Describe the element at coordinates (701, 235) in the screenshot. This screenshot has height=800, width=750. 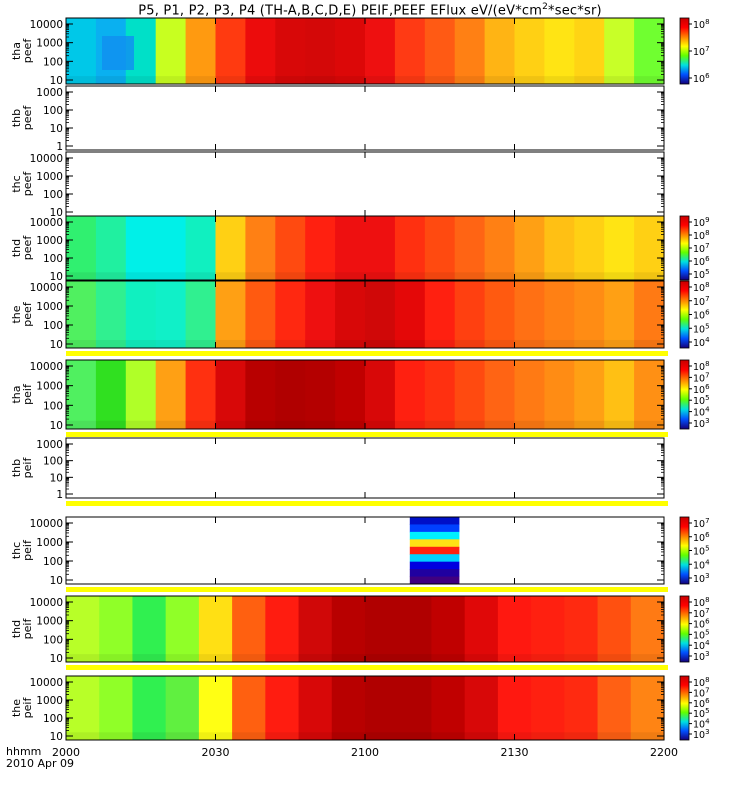
I see `thd-peef-colorbar-label: 108` at that location.